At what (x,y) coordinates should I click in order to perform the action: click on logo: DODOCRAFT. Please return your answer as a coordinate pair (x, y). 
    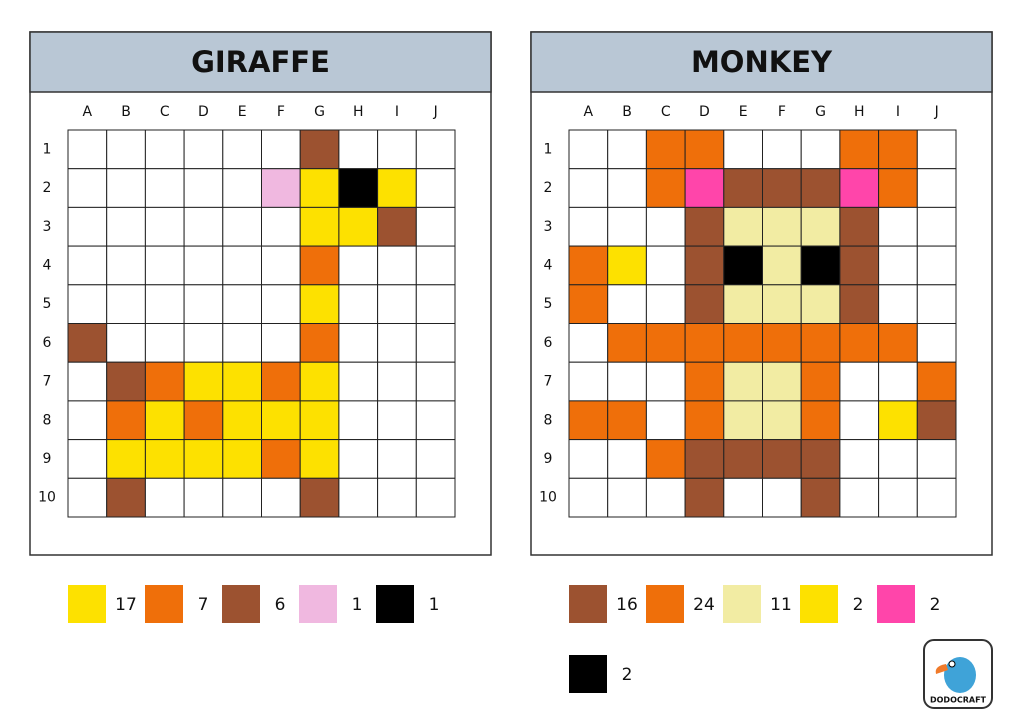
    Looking at the image, I should click on (958, 674).